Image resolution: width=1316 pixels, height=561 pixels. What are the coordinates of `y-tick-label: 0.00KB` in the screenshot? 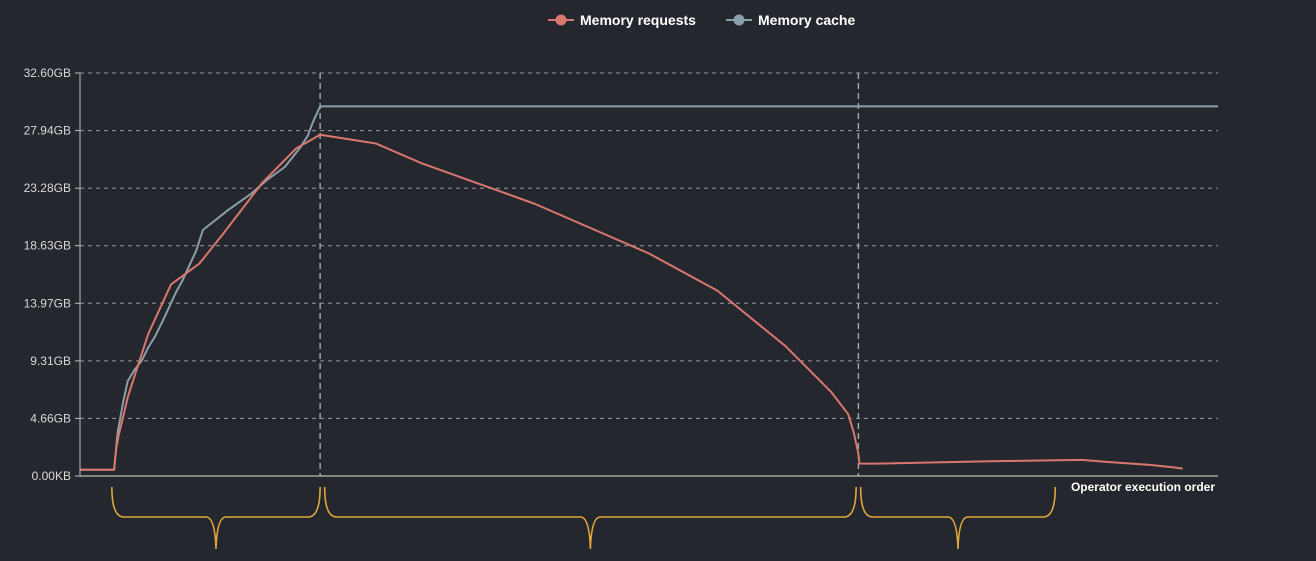 It's located at (51, 476).